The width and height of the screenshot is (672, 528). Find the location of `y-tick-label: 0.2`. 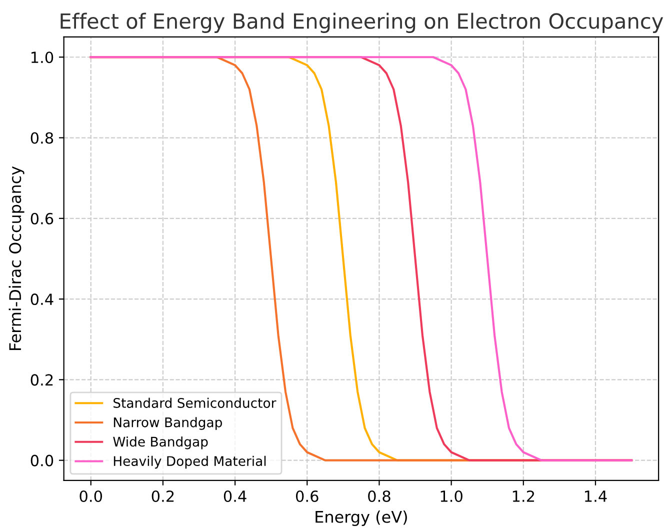

y-tick-label: 0.2 is located at coordinates (41, 380).